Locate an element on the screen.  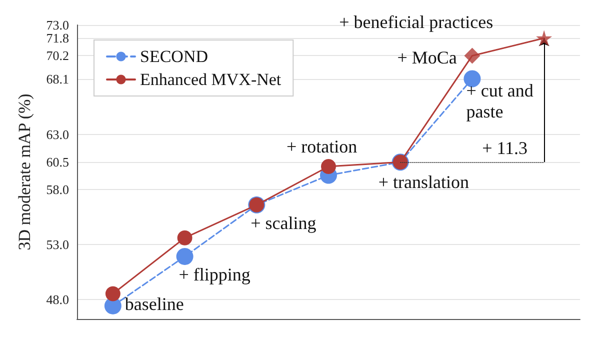
y-tick-label: 71.8 is located at coordinates (57, 38).